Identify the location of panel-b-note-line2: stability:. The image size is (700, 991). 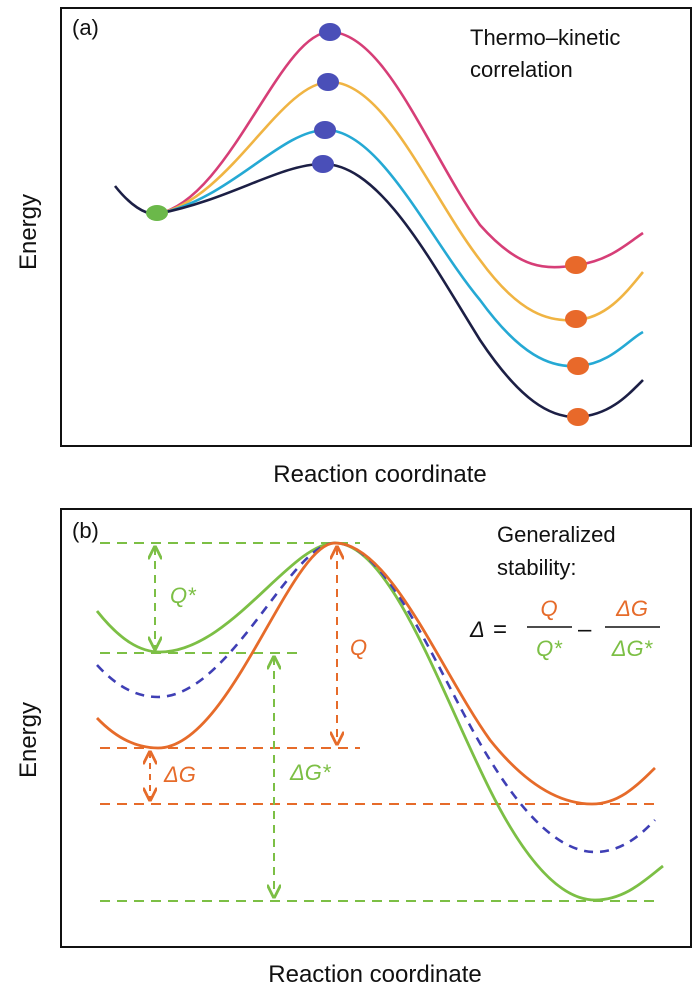
(536, 567).